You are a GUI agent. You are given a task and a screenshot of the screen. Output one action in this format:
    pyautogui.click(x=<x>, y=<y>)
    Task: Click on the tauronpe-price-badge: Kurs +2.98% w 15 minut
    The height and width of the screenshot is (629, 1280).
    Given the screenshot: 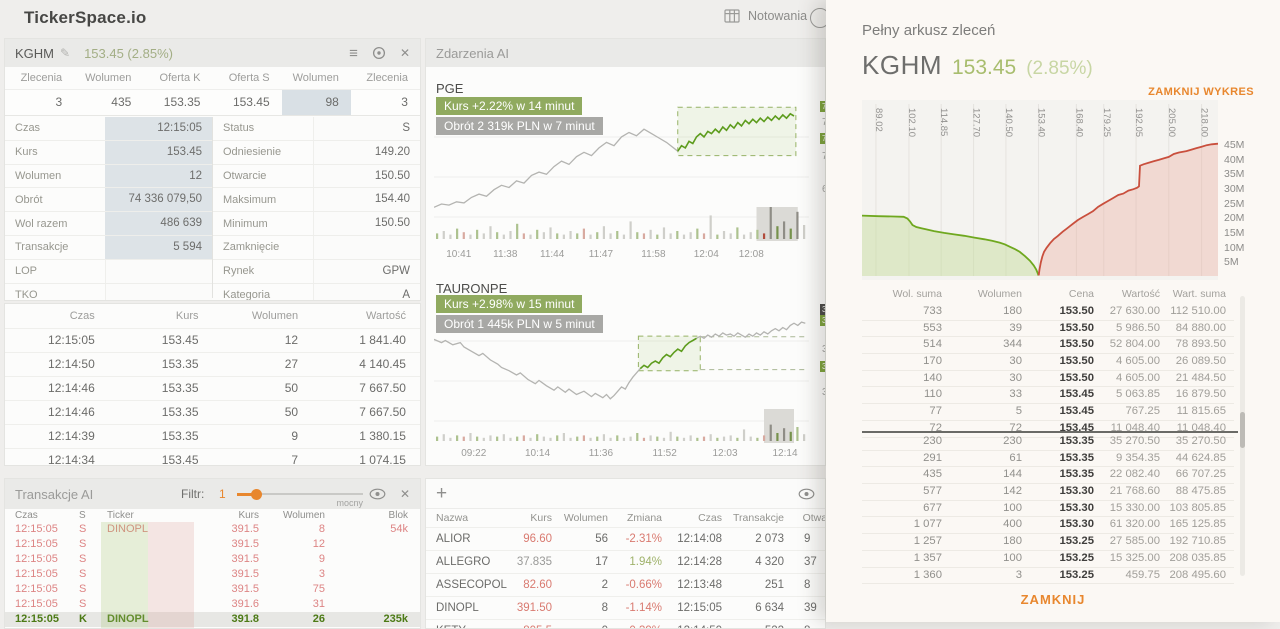 What is the action you would take?
    pyautogui.click(x=509, y=304)
    